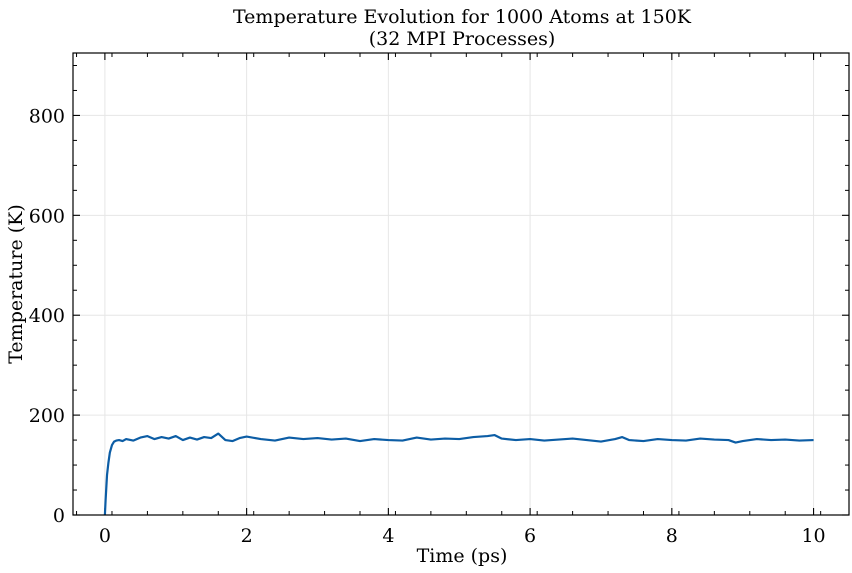 This screenshot has width=852, height=573. Describe the element at coordinates (47, 116) in the screenshot. I see `y-tick-label: 800` at that location.